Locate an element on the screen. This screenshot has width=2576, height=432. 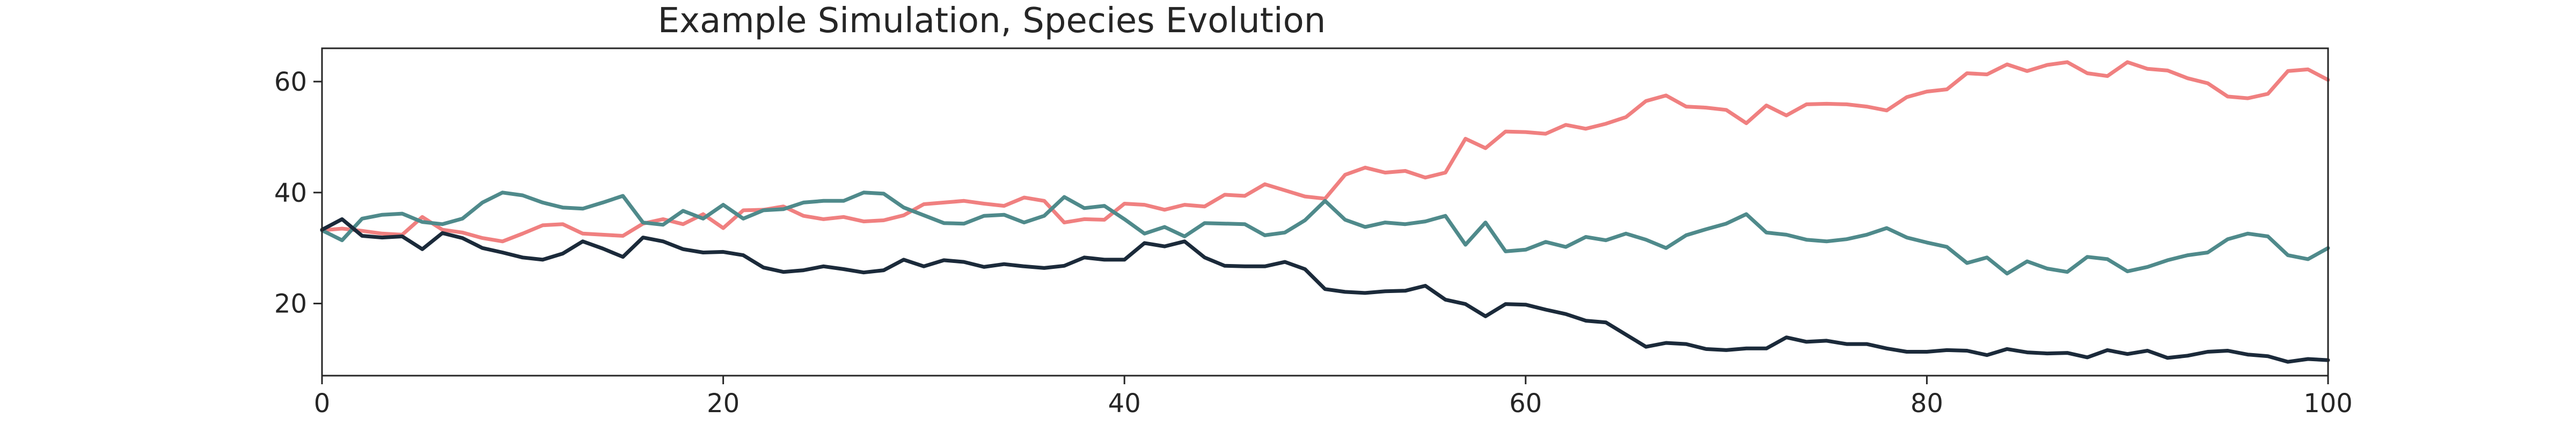
x-tick-label: 100 is located at coordinates (2328, 404).